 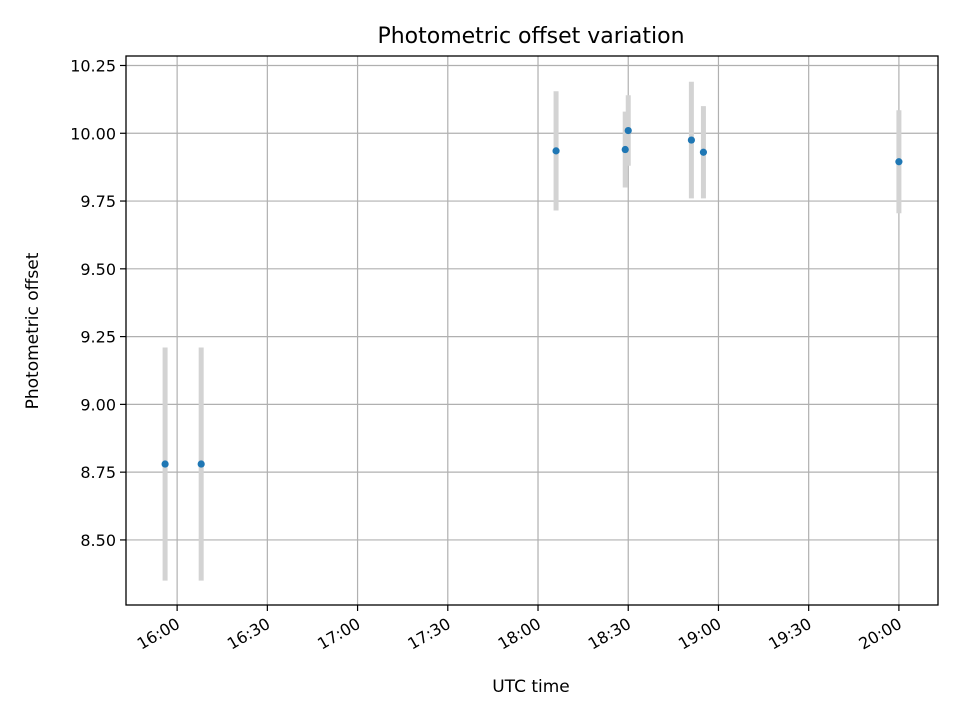 What do you see at coordinates (98, 269) in the screenshot?
I see `y-tick-label: 9.50` at bounding box center [98, 269].